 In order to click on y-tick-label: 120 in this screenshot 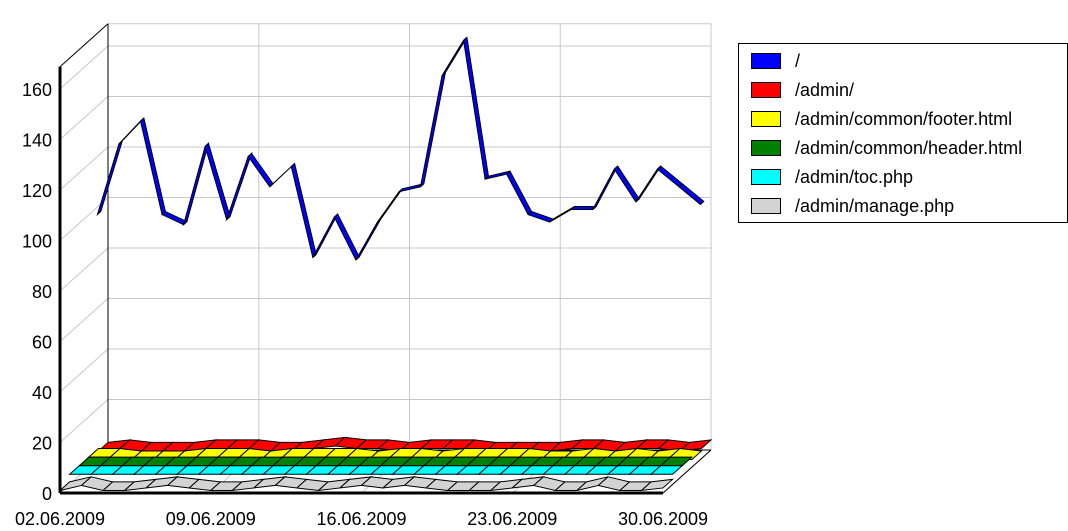, I will do `click(37, 191)`.